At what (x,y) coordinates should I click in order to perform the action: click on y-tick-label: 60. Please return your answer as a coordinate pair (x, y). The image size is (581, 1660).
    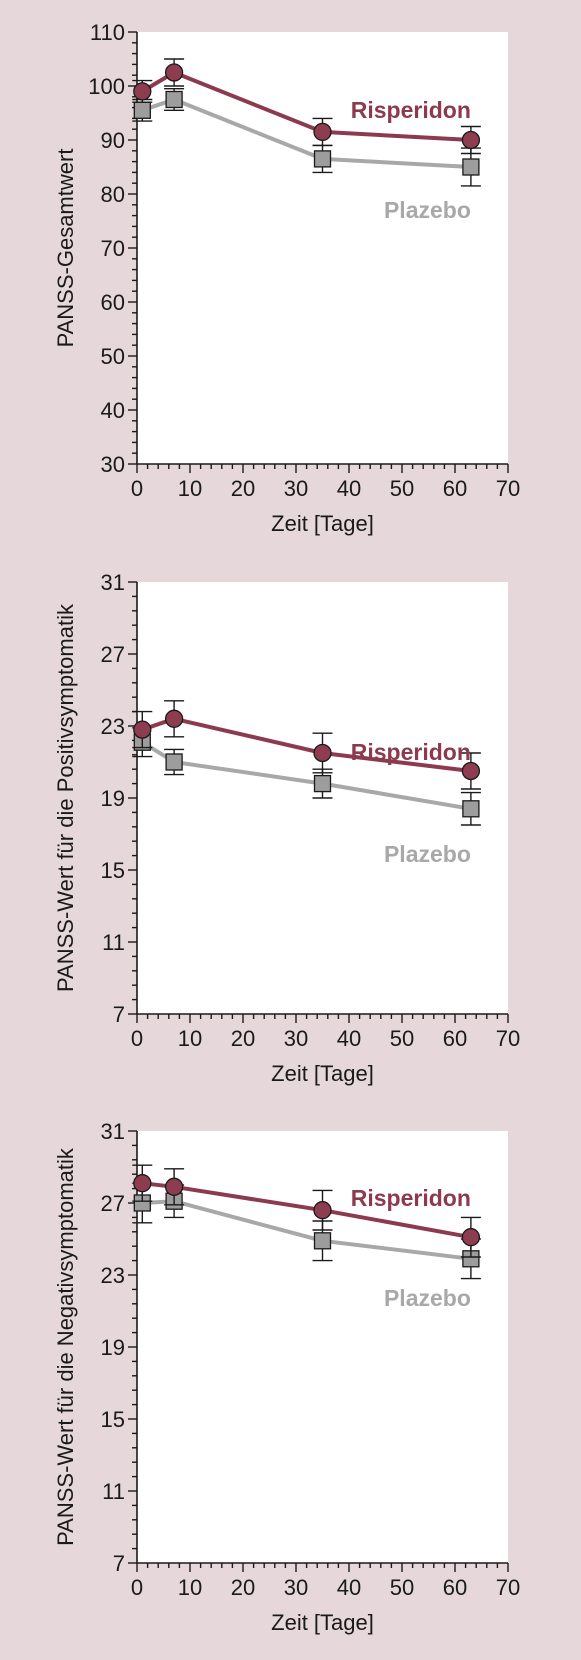
    Looking at the image, I should click on (113, 302).